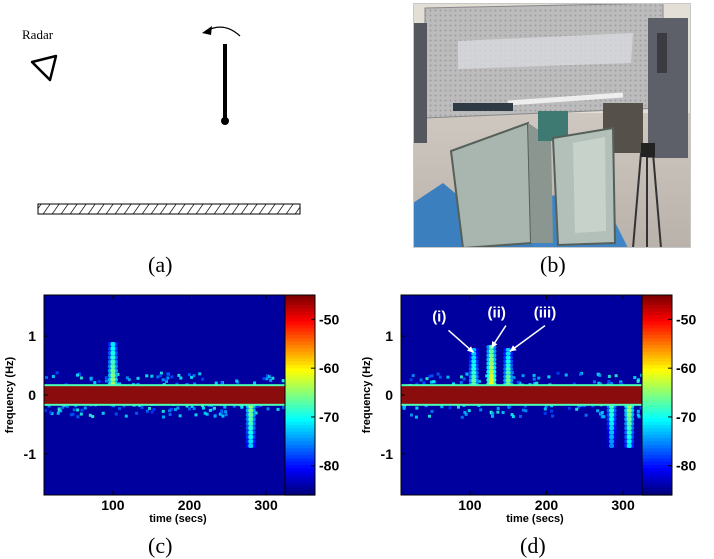 The width and height of the screenshot is (714, 559). What do you see at coordinates (190, 505) in the screenshot?
I see `x-tick-label: 200` at bounding box center [190, 505].